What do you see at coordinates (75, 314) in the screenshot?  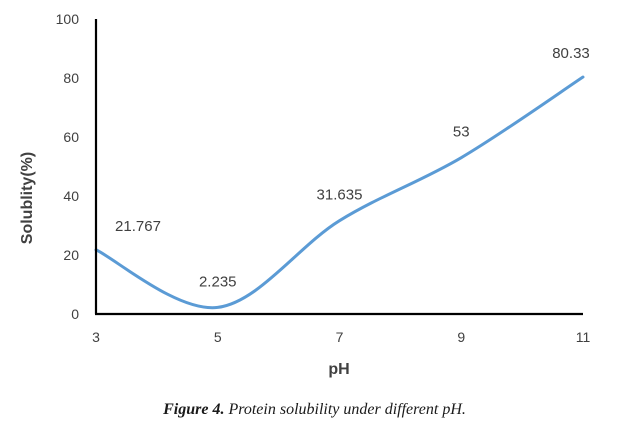 I see `y-tick-label: 0` at bounding box center [75, 314].